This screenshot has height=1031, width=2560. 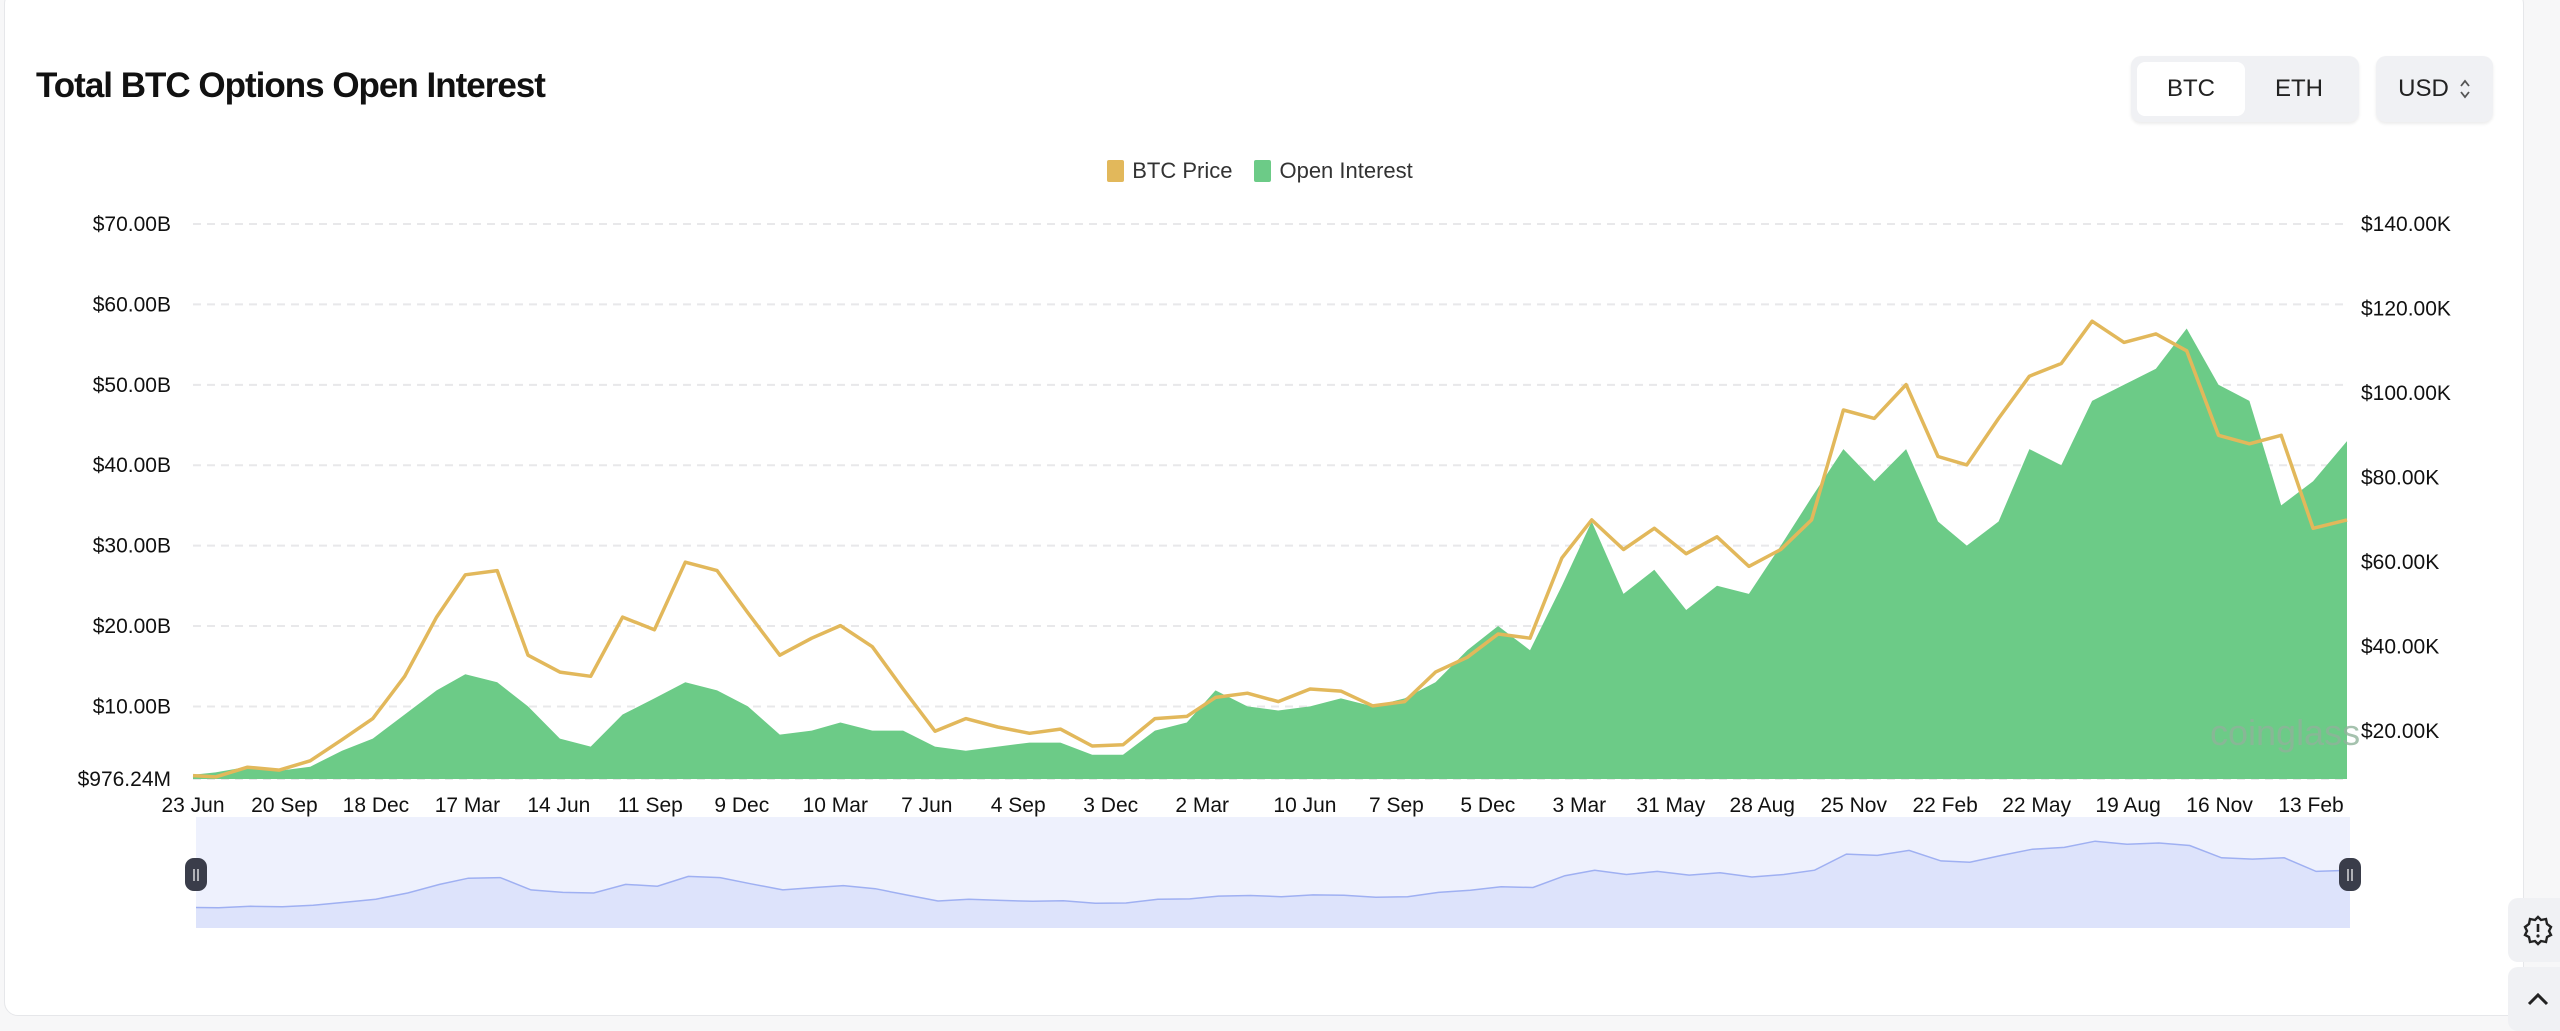 I want to click on left-axis-tick-label: $50.00B, so click(x=132, y=385).